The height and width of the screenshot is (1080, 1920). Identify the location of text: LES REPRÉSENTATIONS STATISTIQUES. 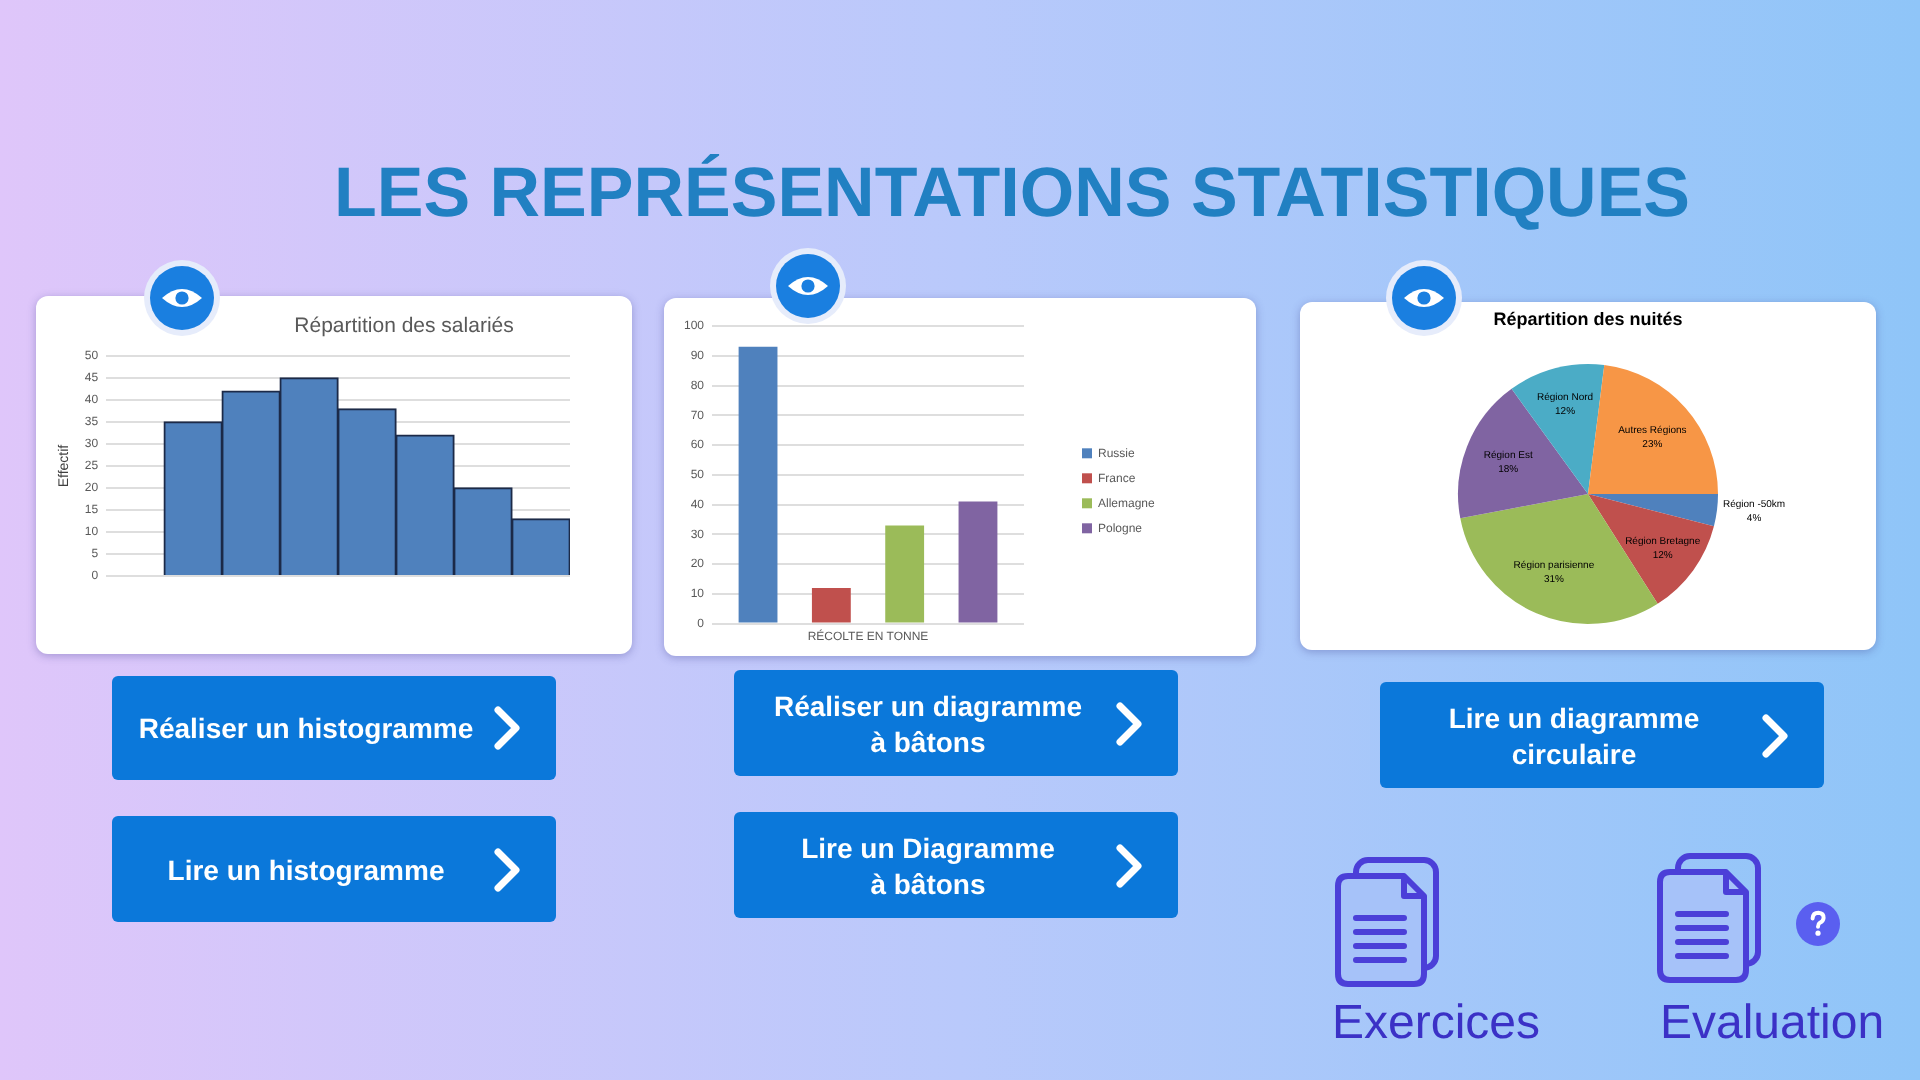
(1012, 194).